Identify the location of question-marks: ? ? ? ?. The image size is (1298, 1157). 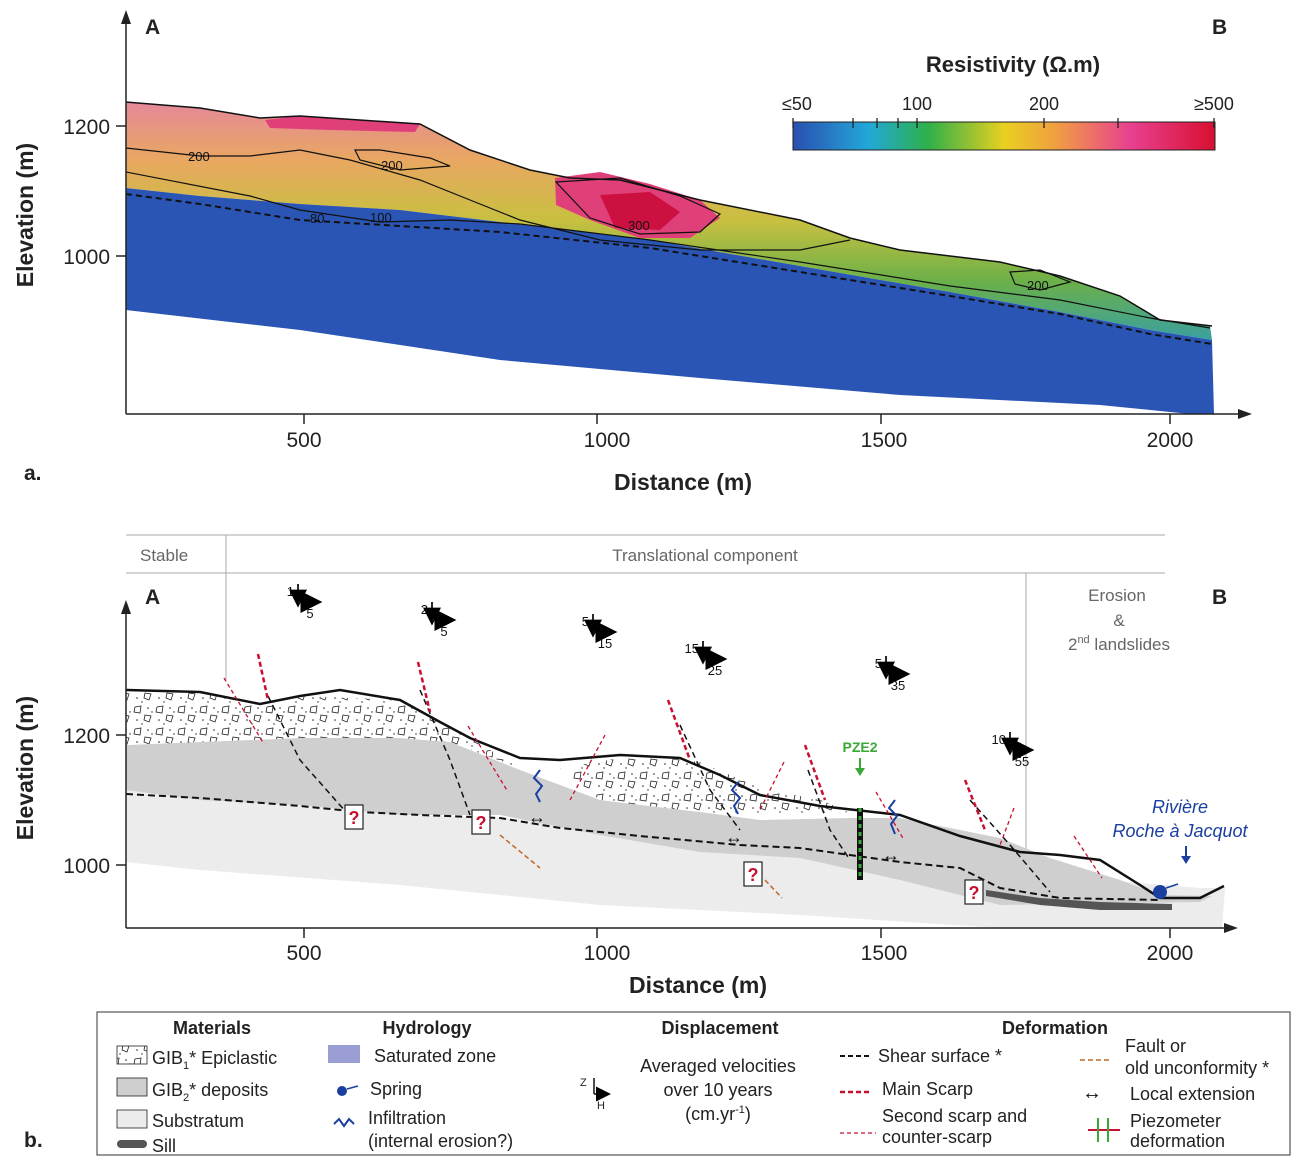
(664, 854).